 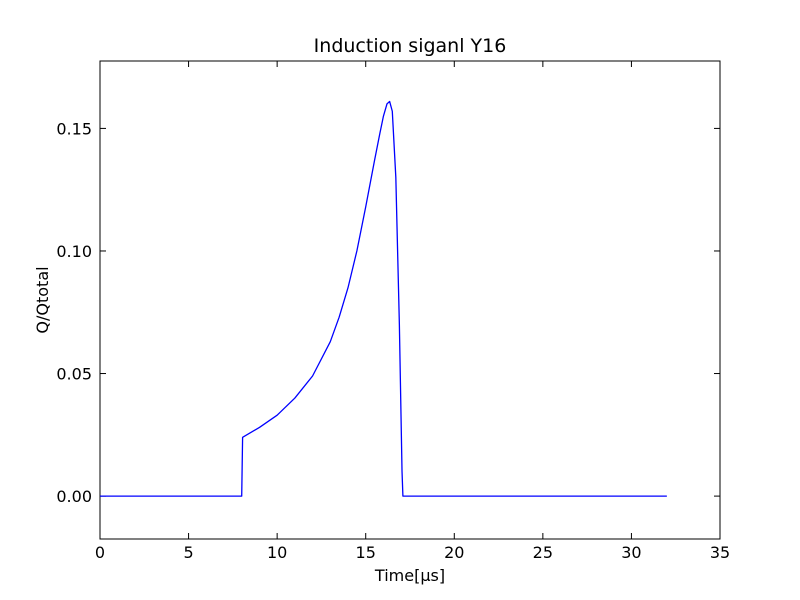 I want to click on x-tick-label: 35, so click(x=720, y=552).